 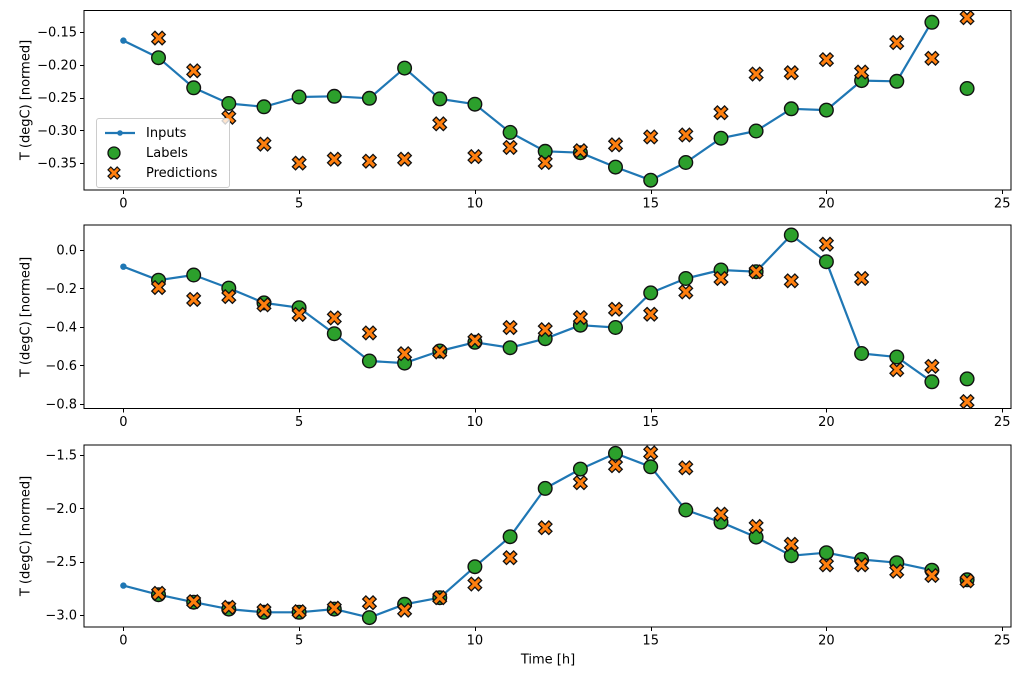 I want to click on y-tick-label: −0.20, so click(x=57, y=65).